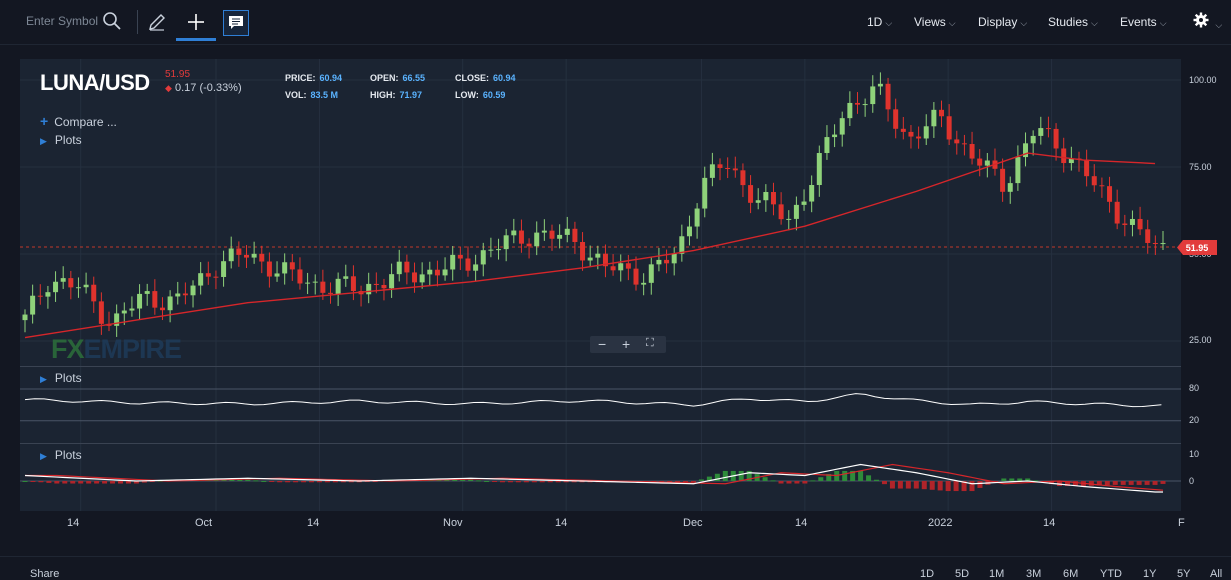 This screenshot has height=580, width=1231. I want to click on range-1m: 1M, so click(997, 574).